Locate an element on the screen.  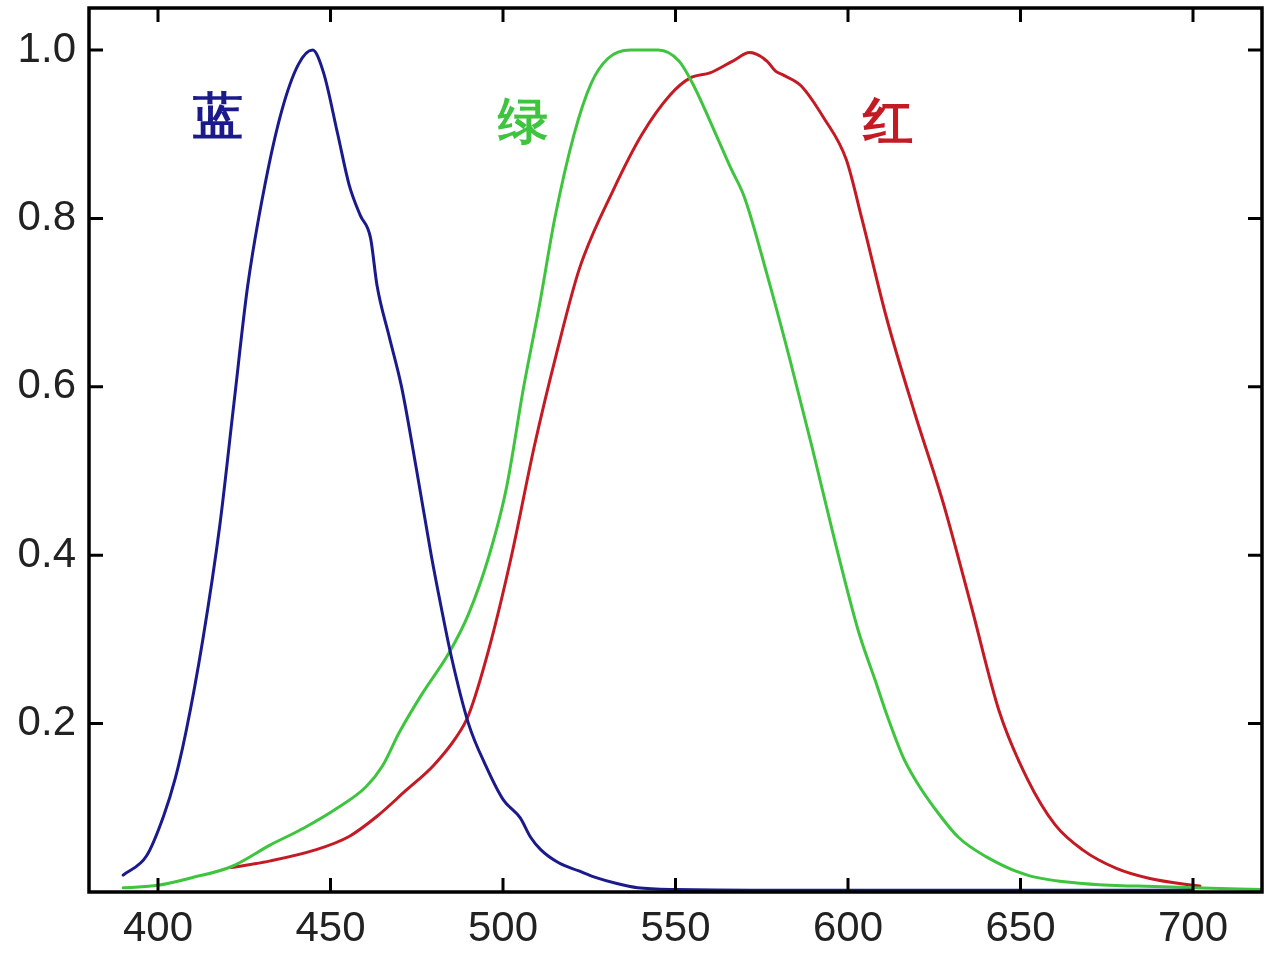
x-tick-label: 600 is located at coordinates (848, 926).